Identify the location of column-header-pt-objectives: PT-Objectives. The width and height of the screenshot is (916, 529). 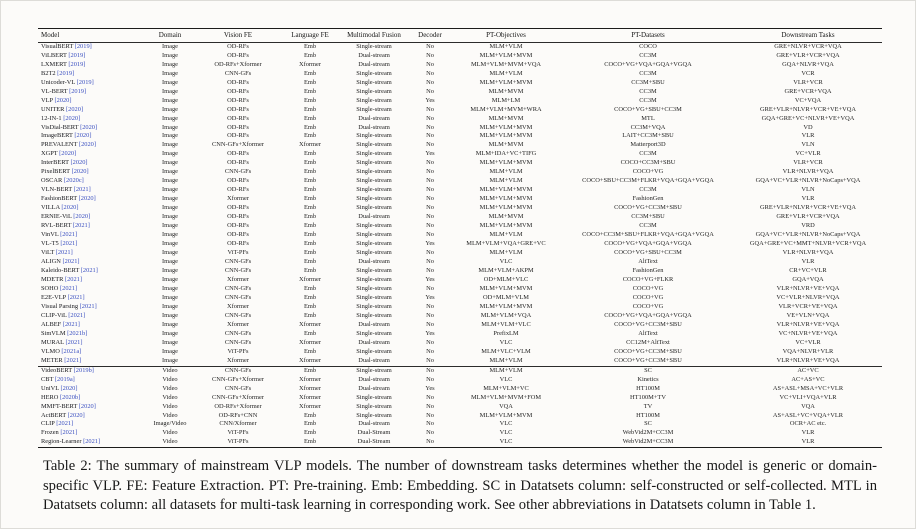
(506, 34).